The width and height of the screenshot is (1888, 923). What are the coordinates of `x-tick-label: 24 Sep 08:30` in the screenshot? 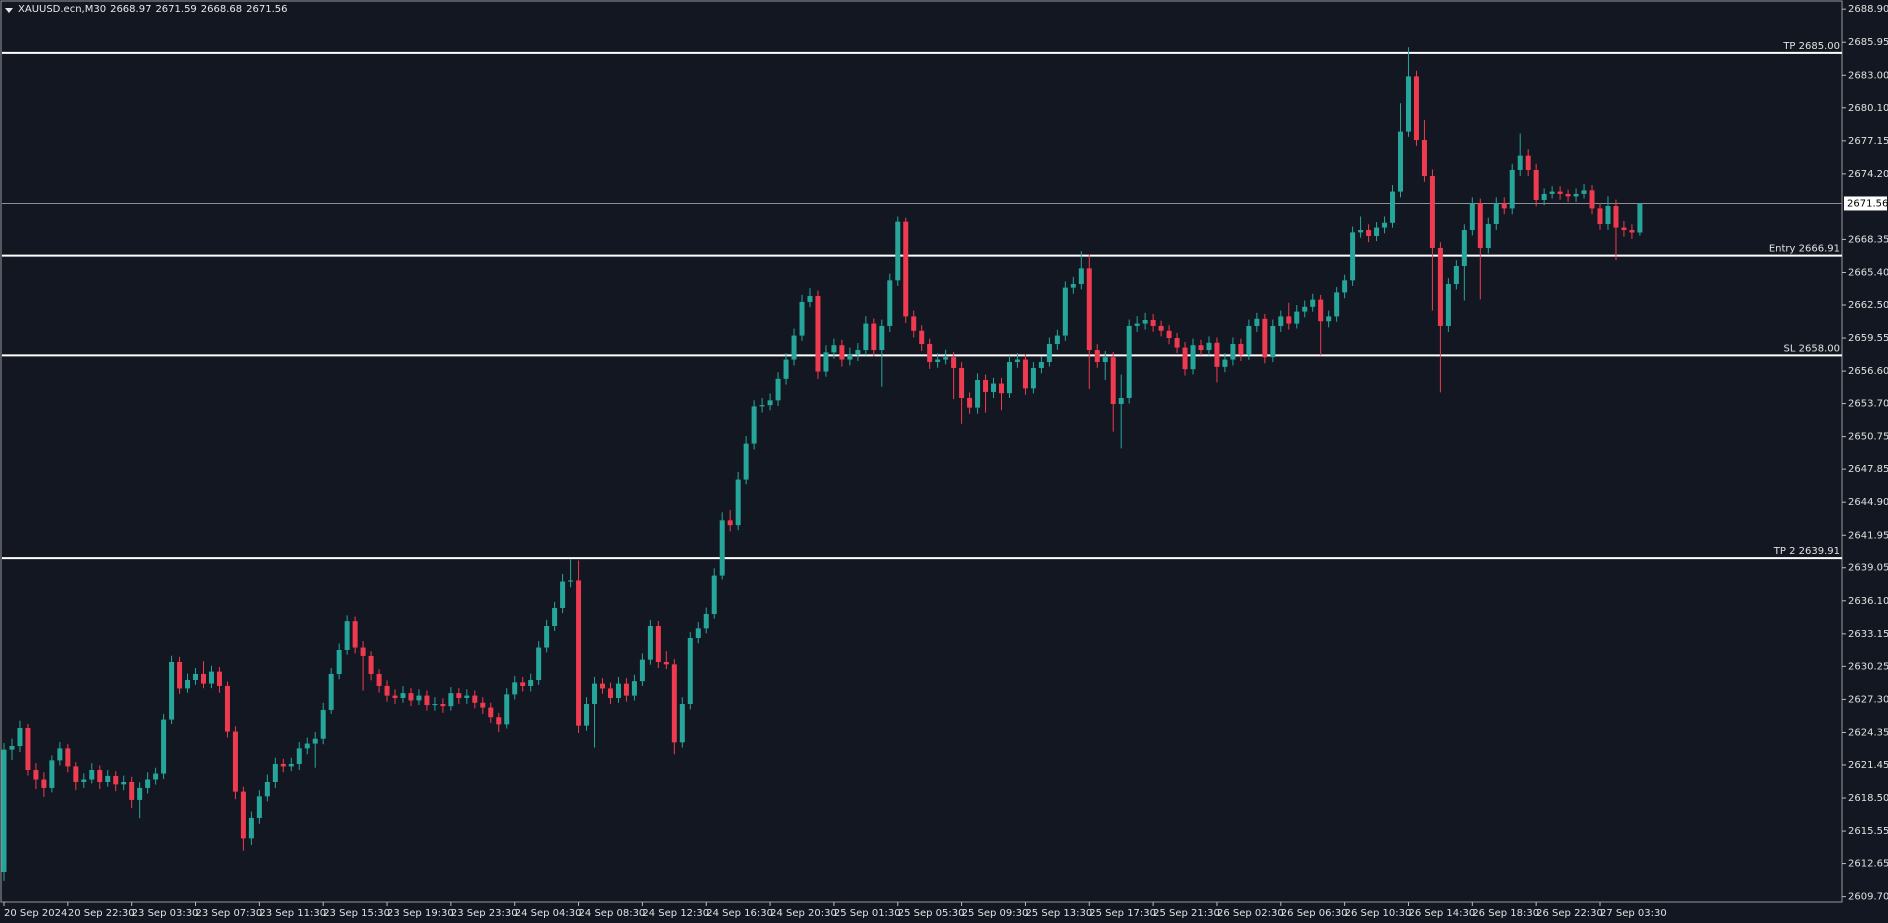 It's located at (612, 913).